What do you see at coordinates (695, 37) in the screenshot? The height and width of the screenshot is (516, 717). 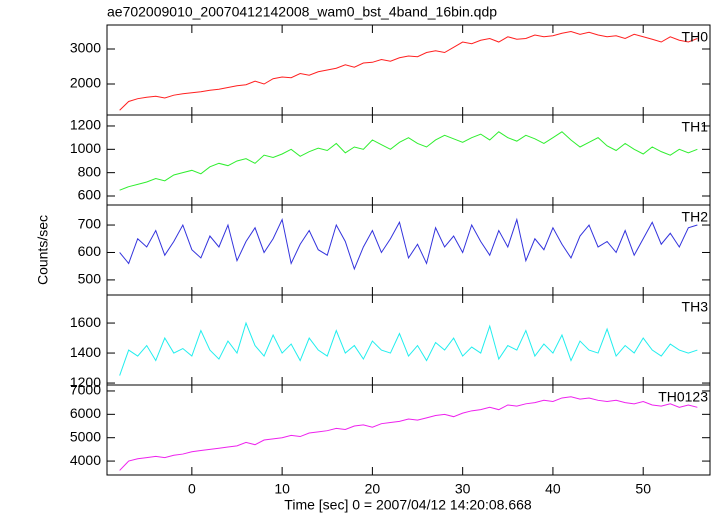 I see `series-label: TH0` at bounding box center [695, 37].